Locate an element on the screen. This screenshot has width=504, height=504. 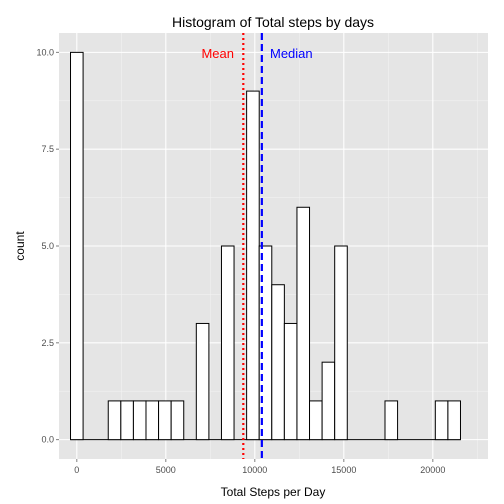
x-tick-label: 20000 is located at coordinates (432, 470).